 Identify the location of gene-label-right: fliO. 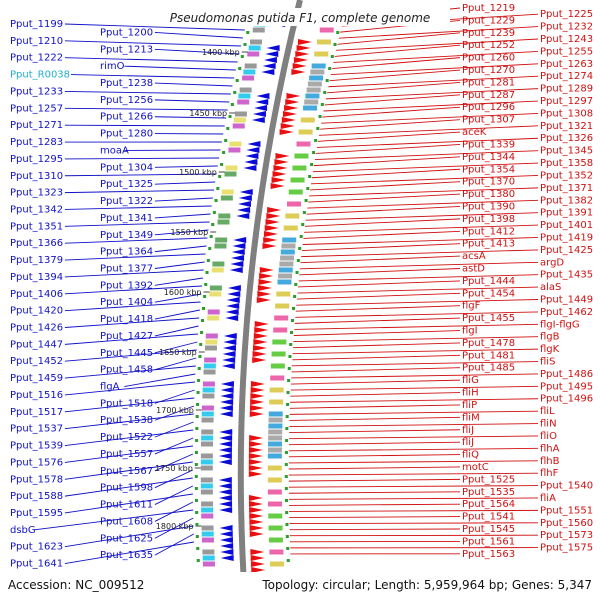
(548, 436).